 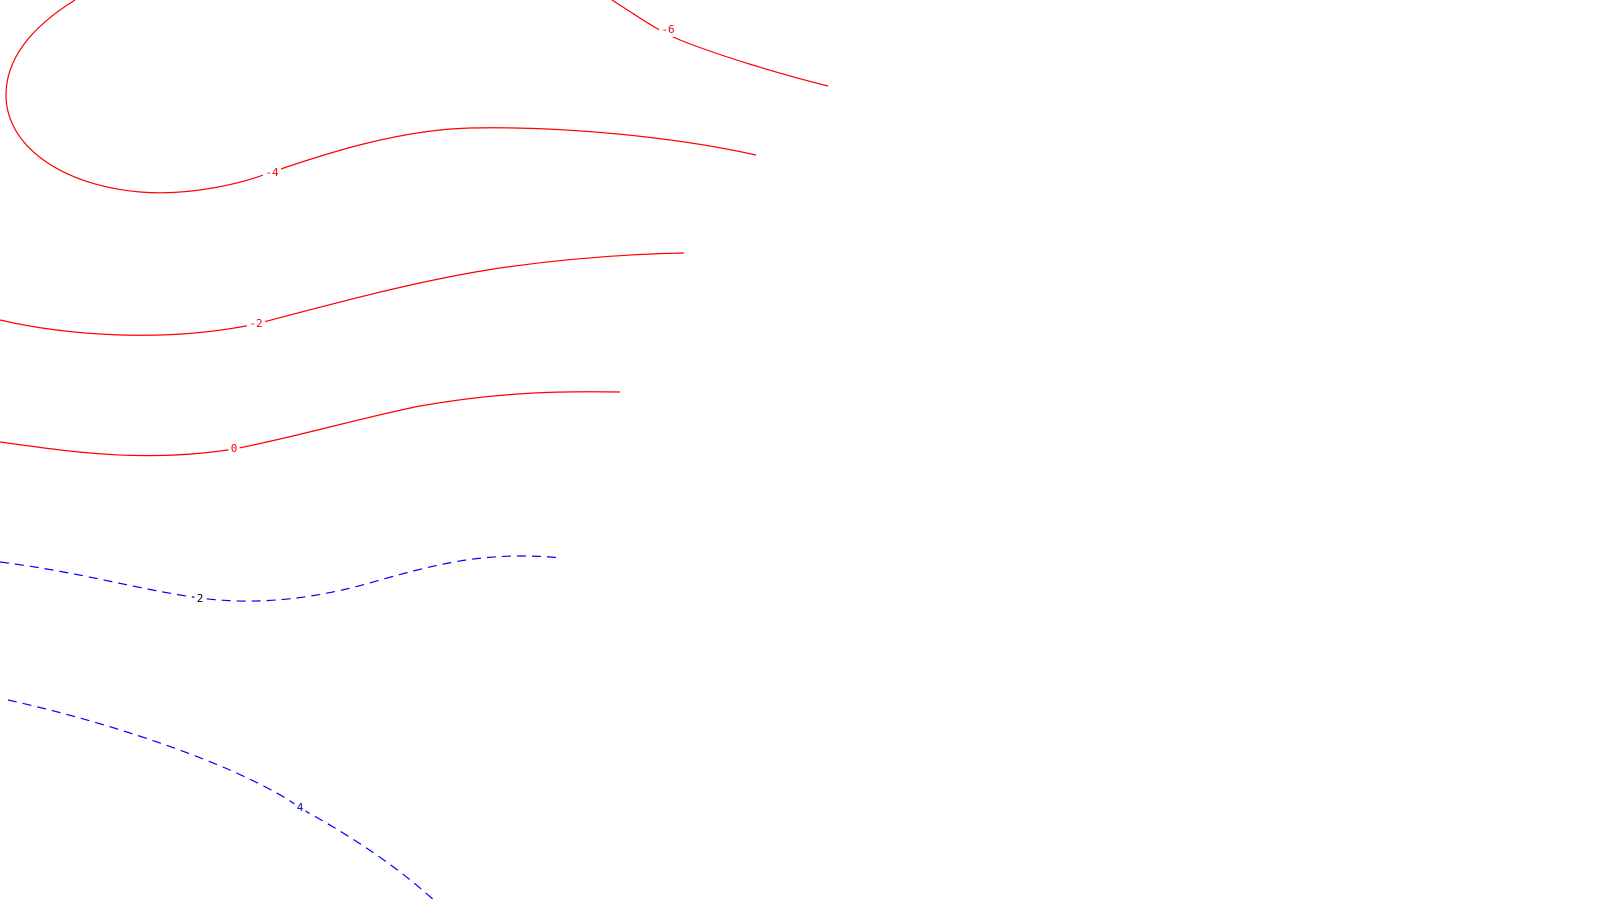 I want to click on contour-label-neg-6: -6, so click(x=667, y=29).